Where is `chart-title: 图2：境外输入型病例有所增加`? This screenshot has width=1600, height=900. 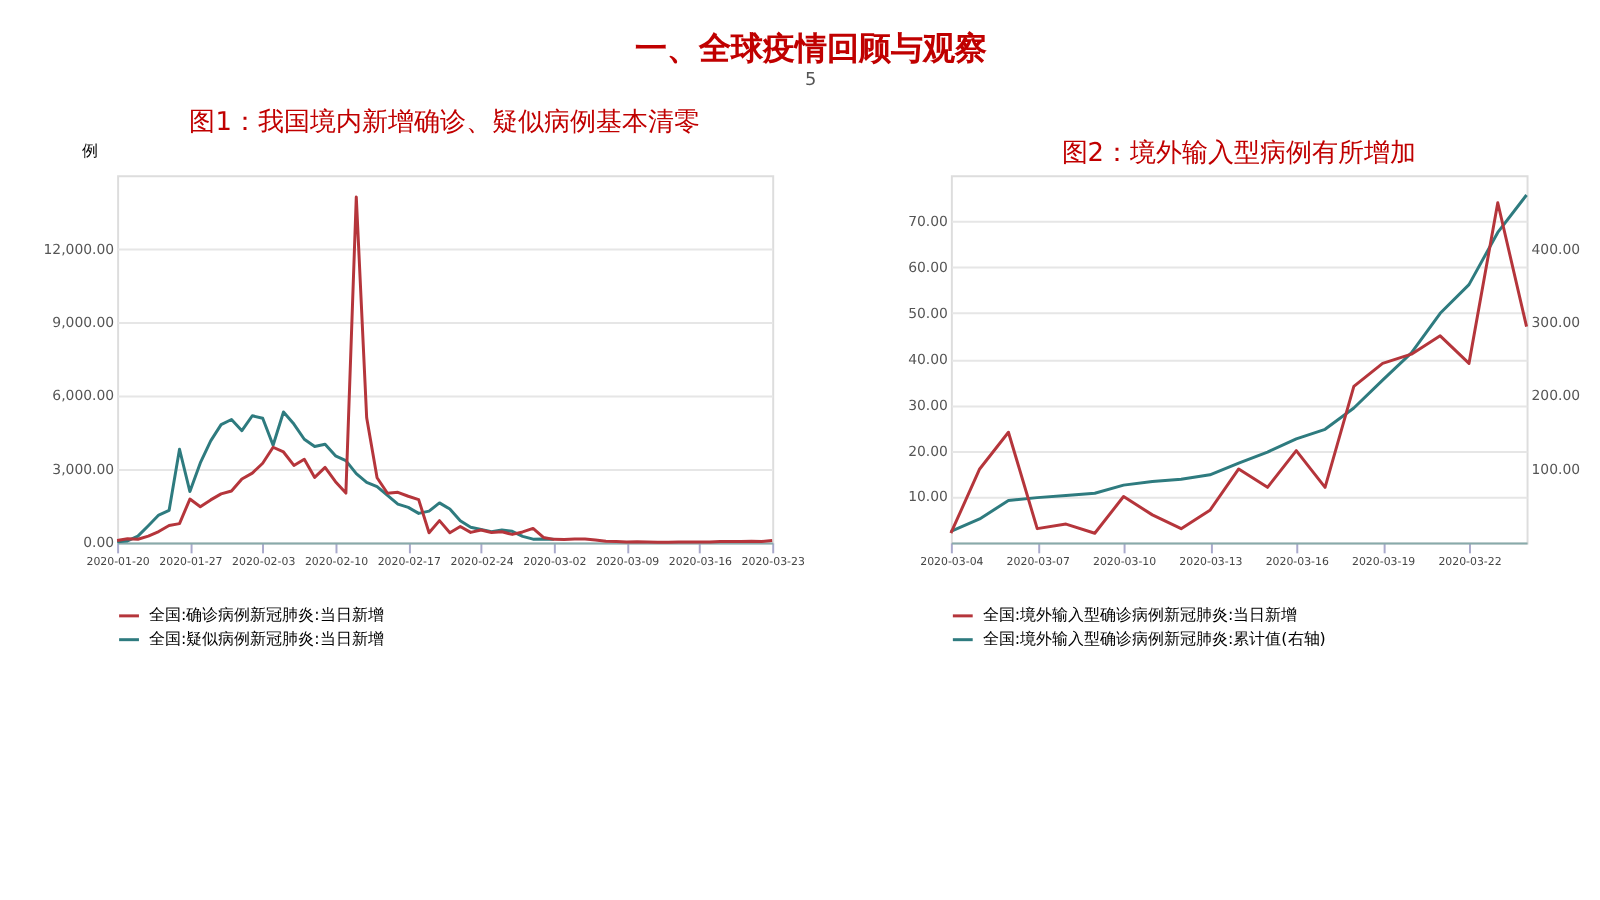
chart-title: 图2：境外输入型病例有所增加 is located at coordinates (1238, 153).